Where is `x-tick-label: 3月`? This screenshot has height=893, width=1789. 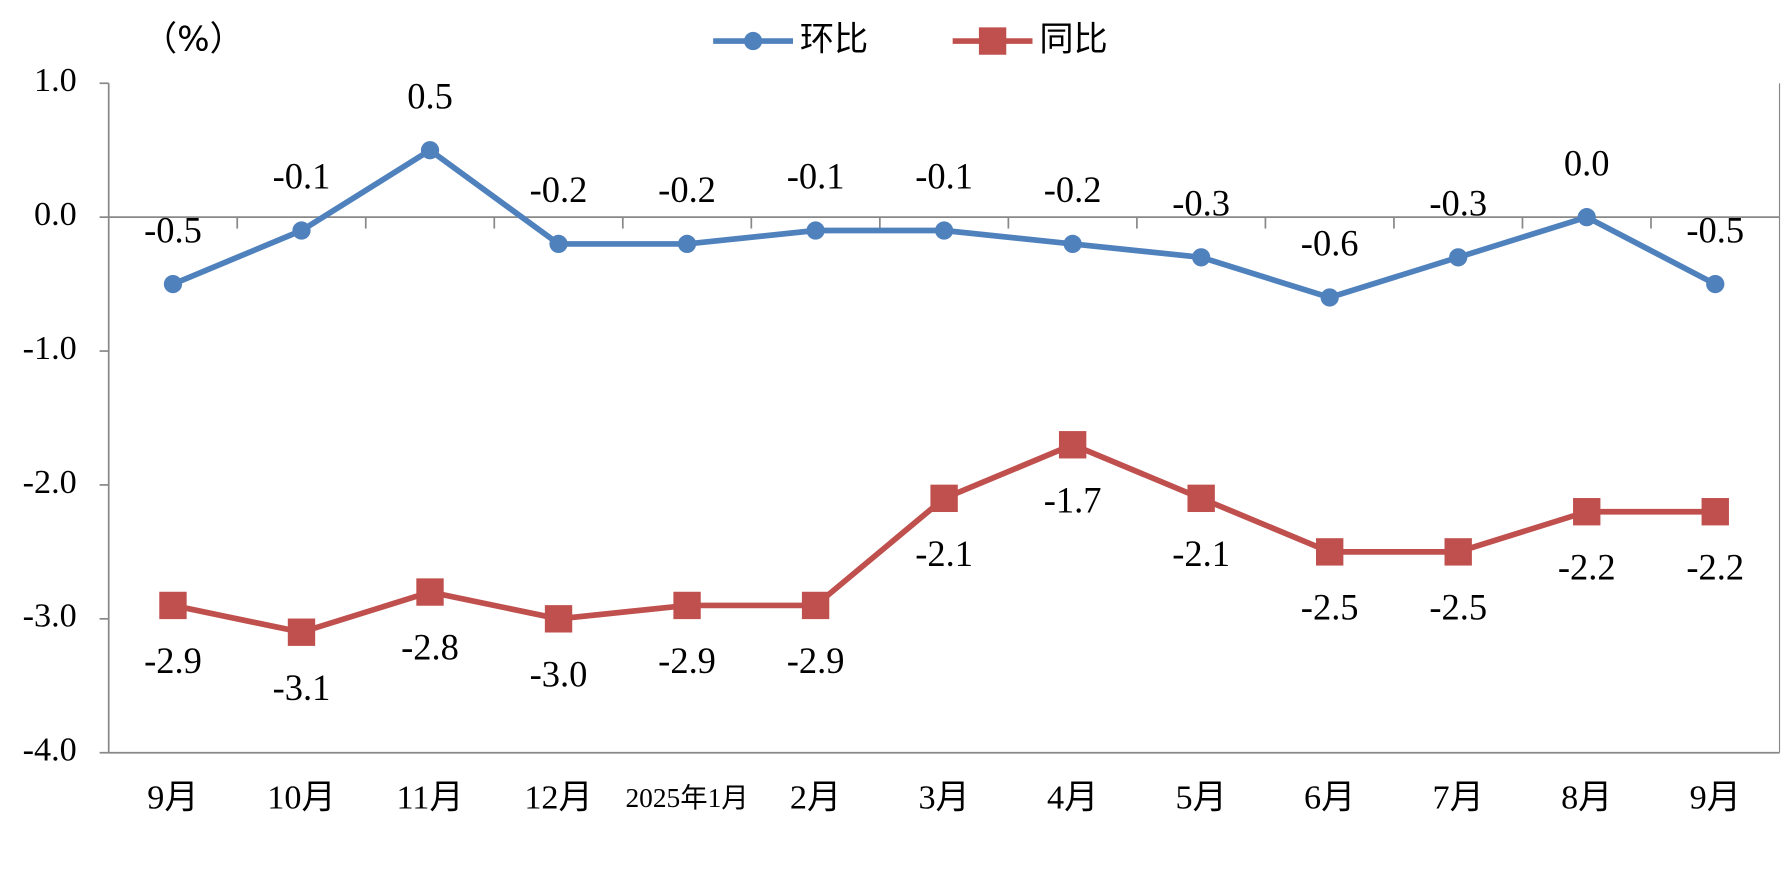
x-tick-label: 3月 is located at coordinates (943, 797).